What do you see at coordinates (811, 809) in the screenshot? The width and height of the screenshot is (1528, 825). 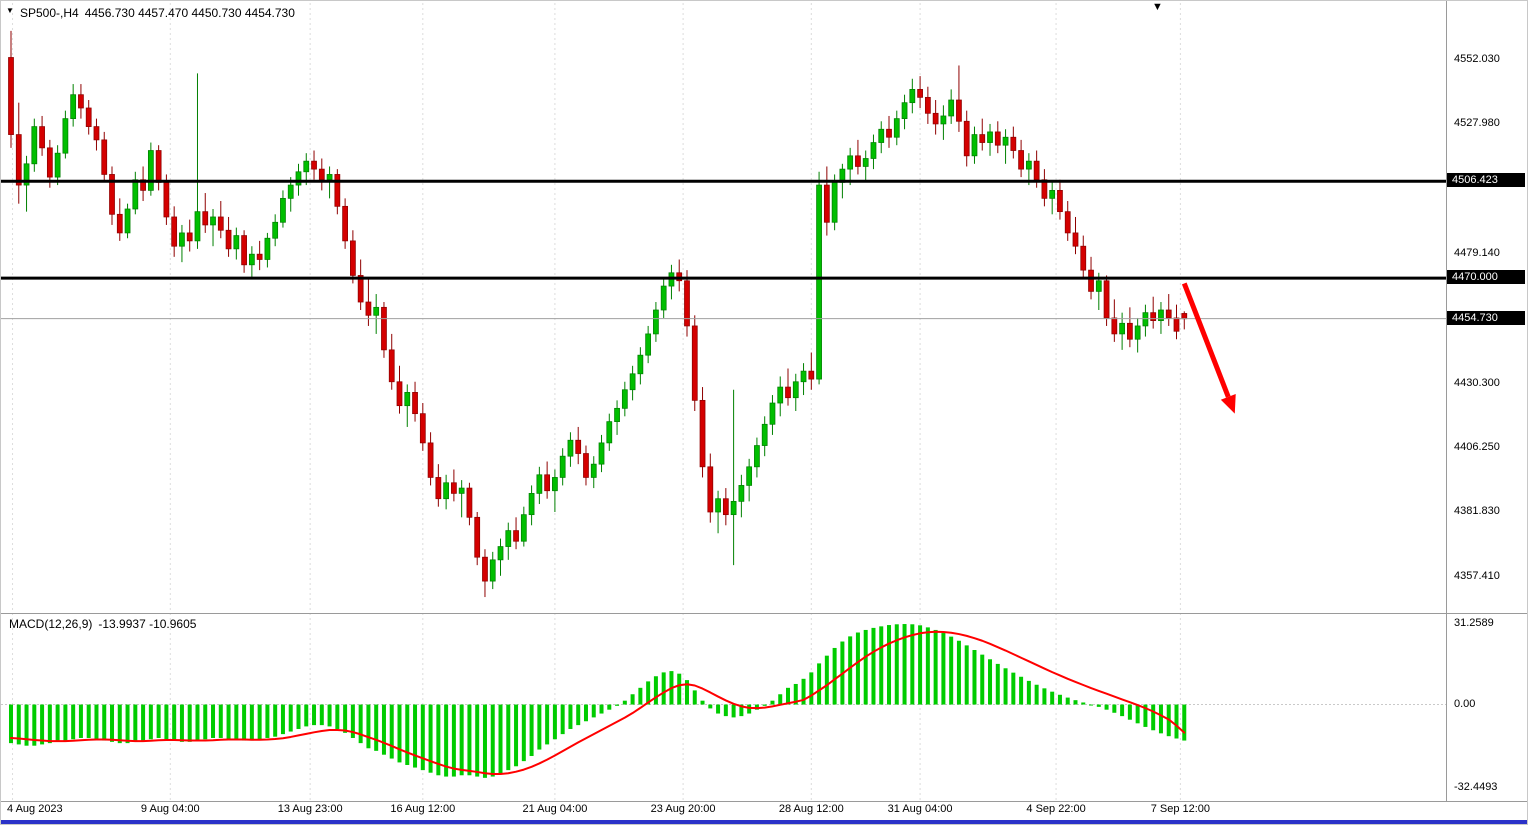 I see `time-tick-label: 28 Aug 12:00` at bounding box center [811, 809].